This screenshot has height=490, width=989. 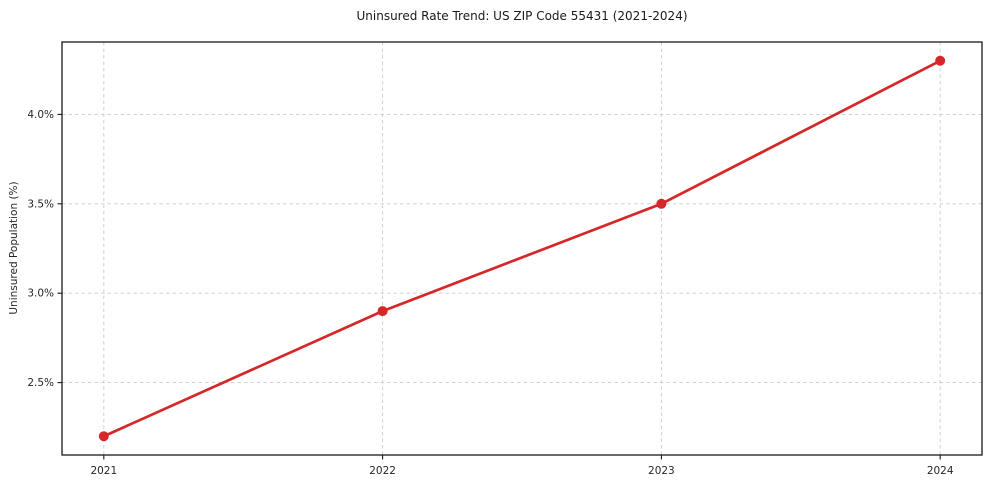 What do you see at coordinates (661, 471) in the screenshot?
I see `x-tick-label: 2023` at bounding box center [661, 471].